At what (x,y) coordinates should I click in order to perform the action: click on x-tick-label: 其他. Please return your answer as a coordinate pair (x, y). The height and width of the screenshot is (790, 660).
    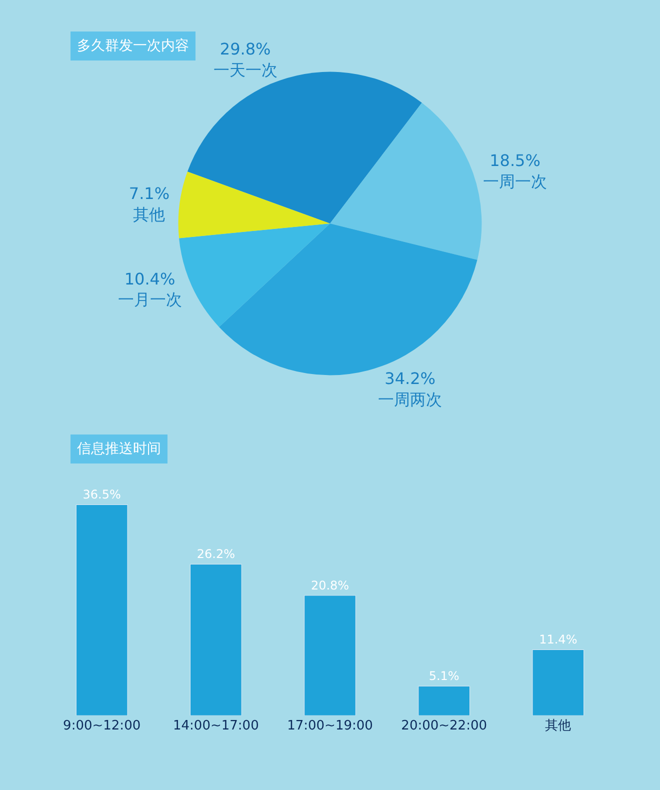
    Looking at the image, I should click on (558, 726).